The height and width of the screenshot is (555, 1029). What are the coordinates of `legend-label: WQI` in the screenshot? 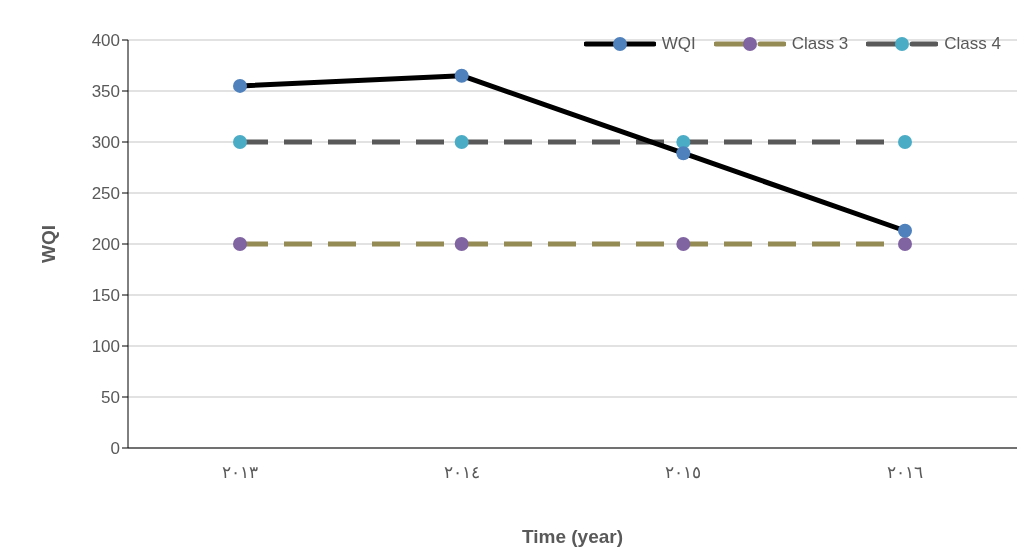 It's located at (678, 44).